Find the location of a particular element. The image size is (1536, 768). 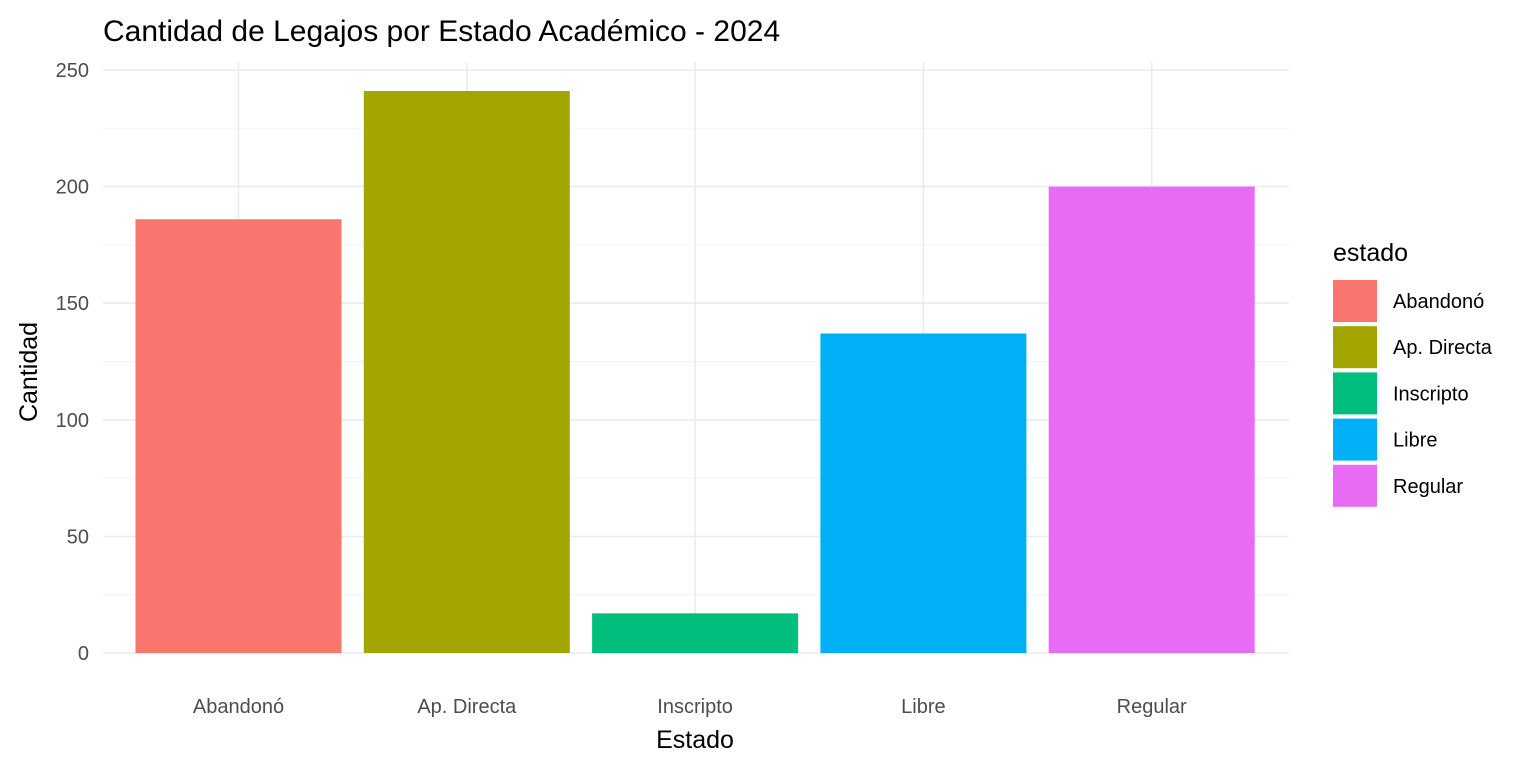

x-tick-label: Libre is located at coordinates (923, 707).